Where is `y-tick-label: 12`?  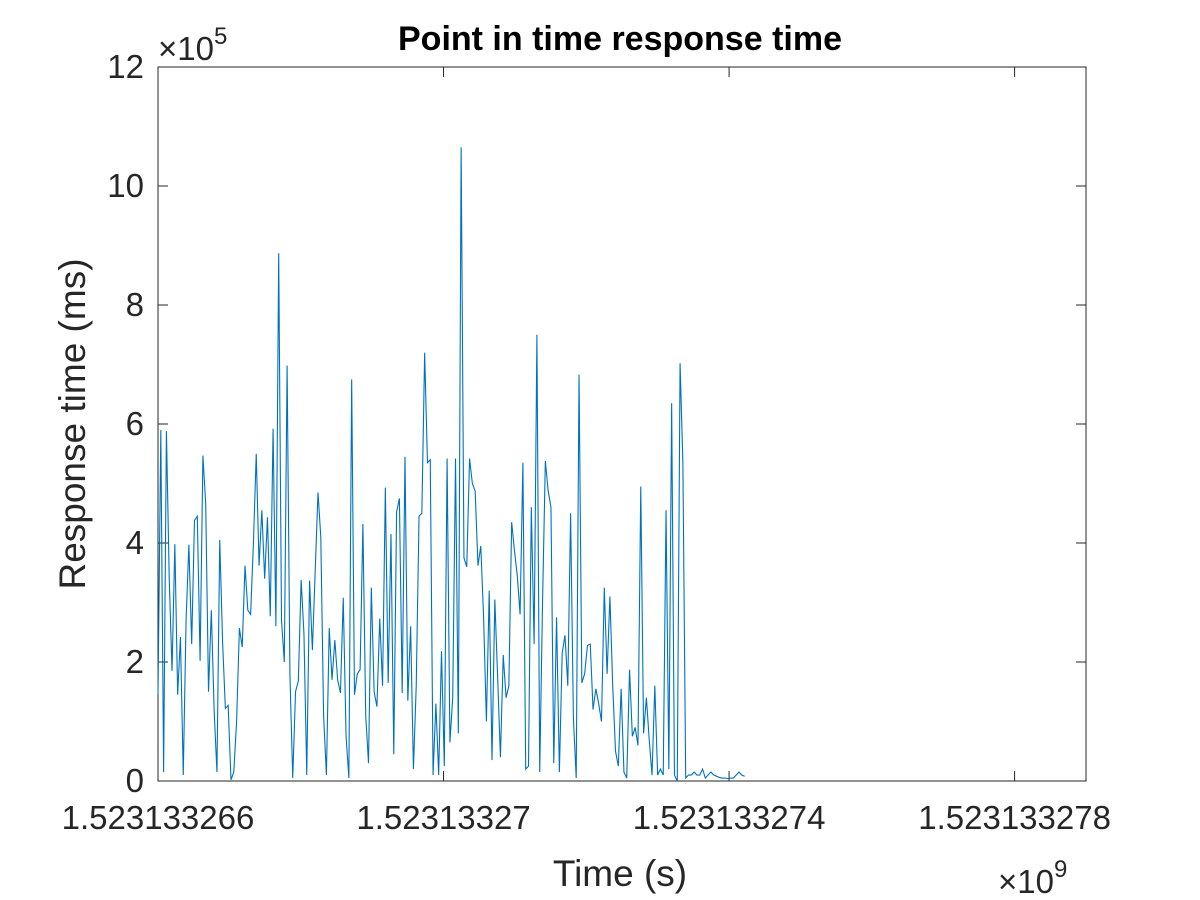
y-tick-label: 12 is located at coordinates (125, 66).